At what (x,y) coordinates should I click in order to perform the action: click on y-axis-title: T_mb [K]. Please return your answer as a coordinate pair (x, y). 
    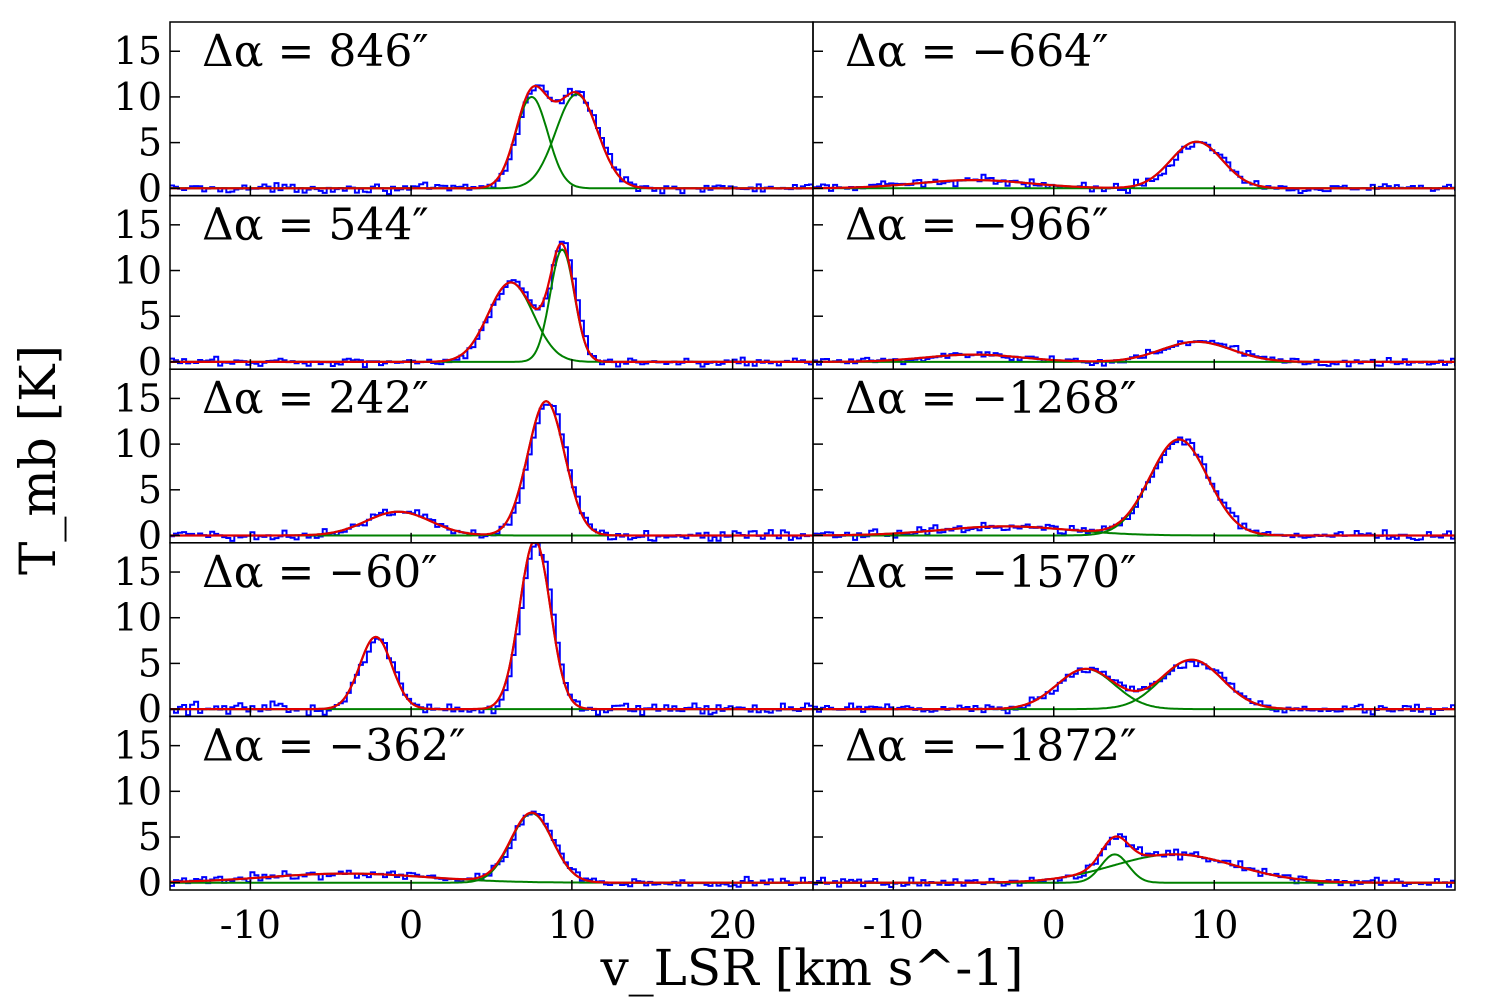
    Looking at the image, I should click on (38, 460).